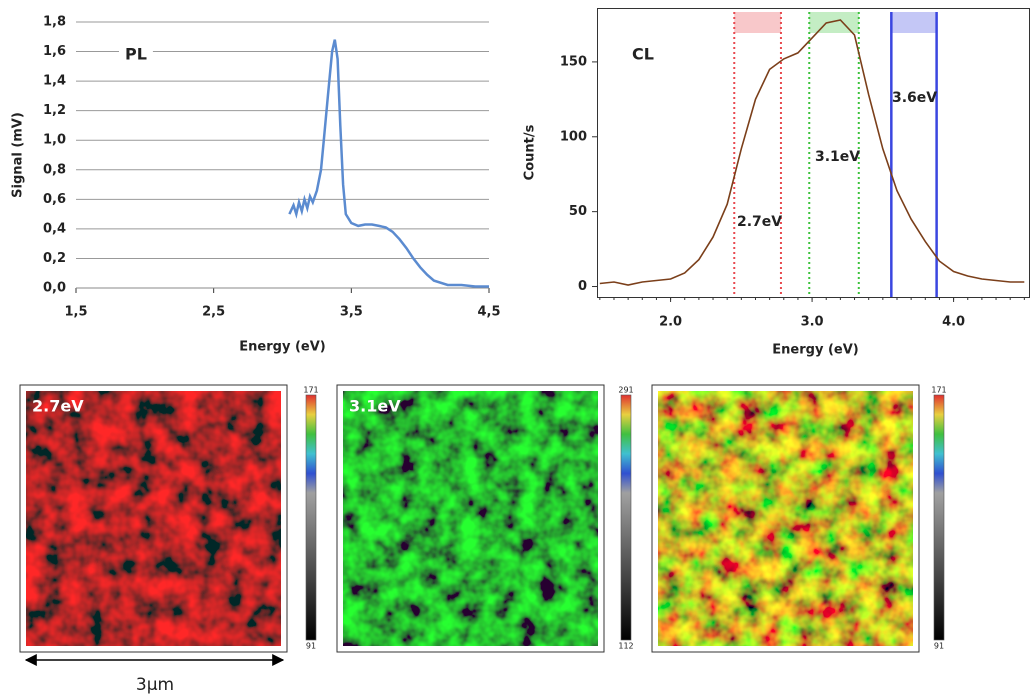 The image size is (1030, 695). I want to click on y-tick-label: 0,6, so click(54, 199).